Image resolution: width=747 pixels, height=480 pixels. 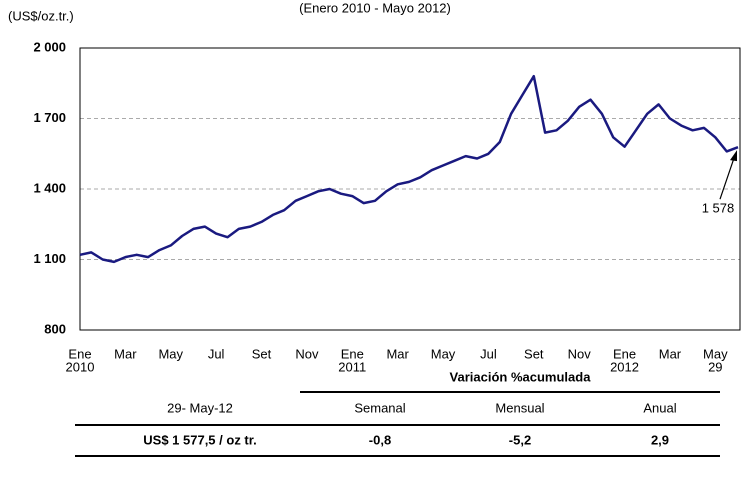 What do you see at coordinates (715, 366) in the screenshot?
I see `x-tick-sublabel: 29` at bounding box center [715, 366].